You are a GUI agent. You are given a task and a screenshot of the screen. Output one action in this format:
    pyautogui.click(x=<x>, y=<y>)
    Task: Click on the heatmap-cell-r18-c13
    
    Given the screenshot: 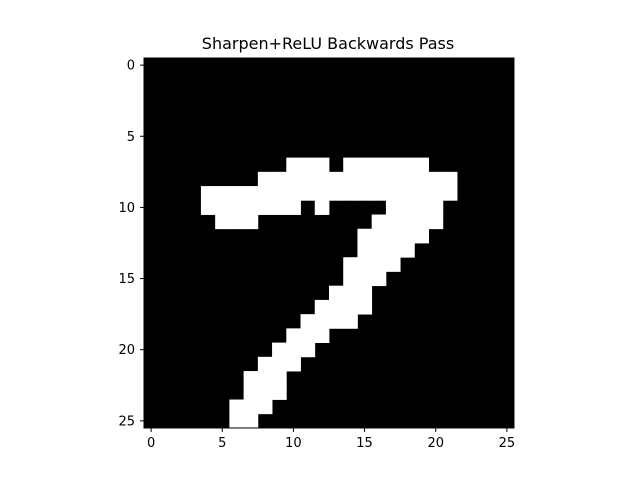 What is the action you would take?
    pyautogui.click(x=336, y=321)
    